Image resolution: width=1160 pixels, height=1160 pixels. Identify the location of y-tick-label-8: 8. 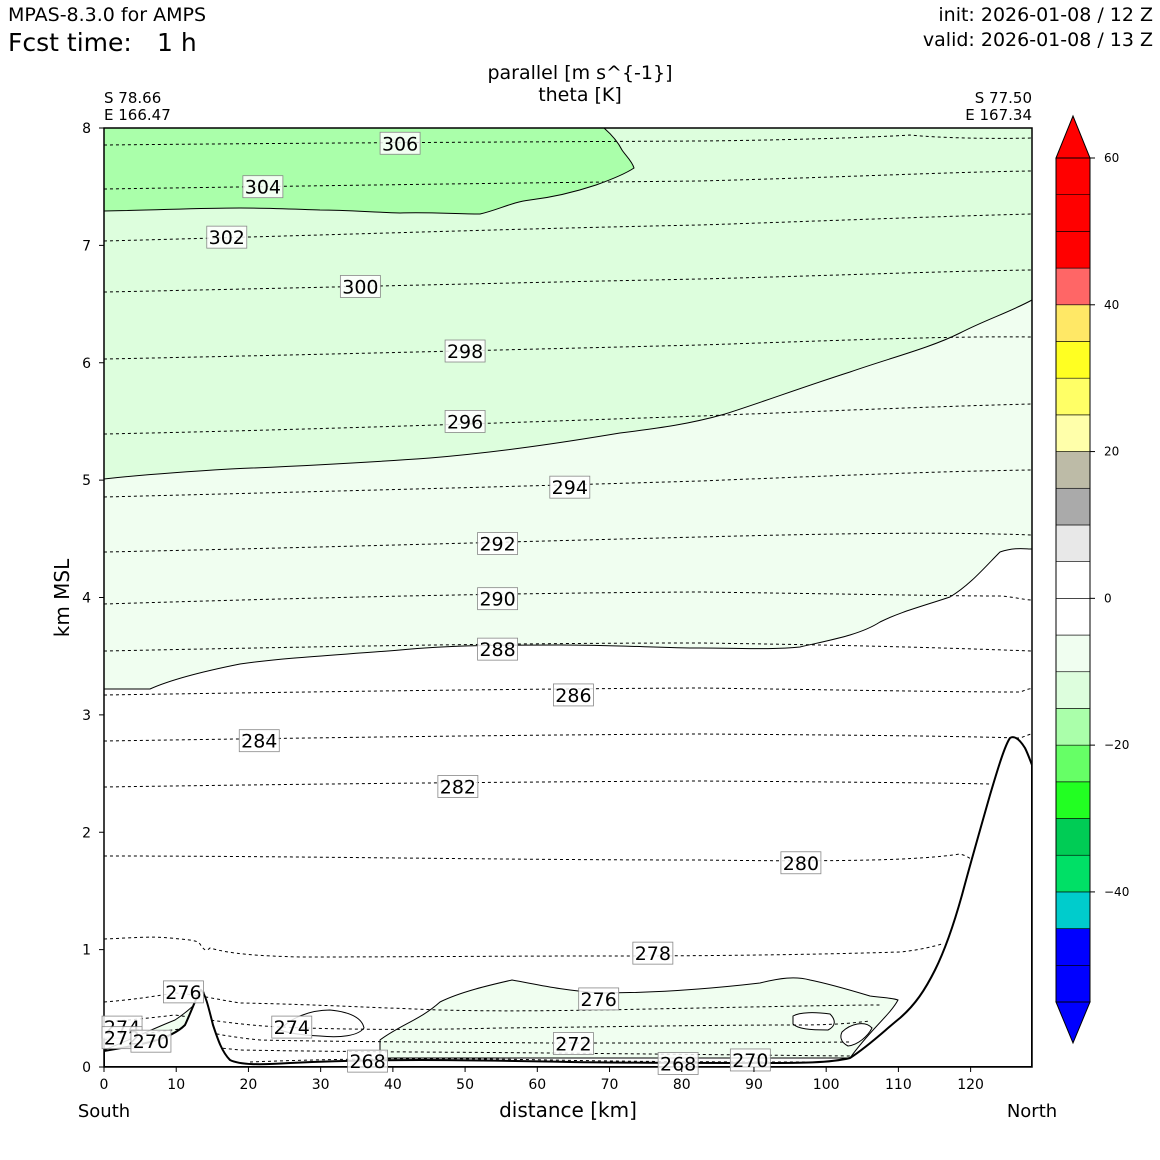
(86, 129).